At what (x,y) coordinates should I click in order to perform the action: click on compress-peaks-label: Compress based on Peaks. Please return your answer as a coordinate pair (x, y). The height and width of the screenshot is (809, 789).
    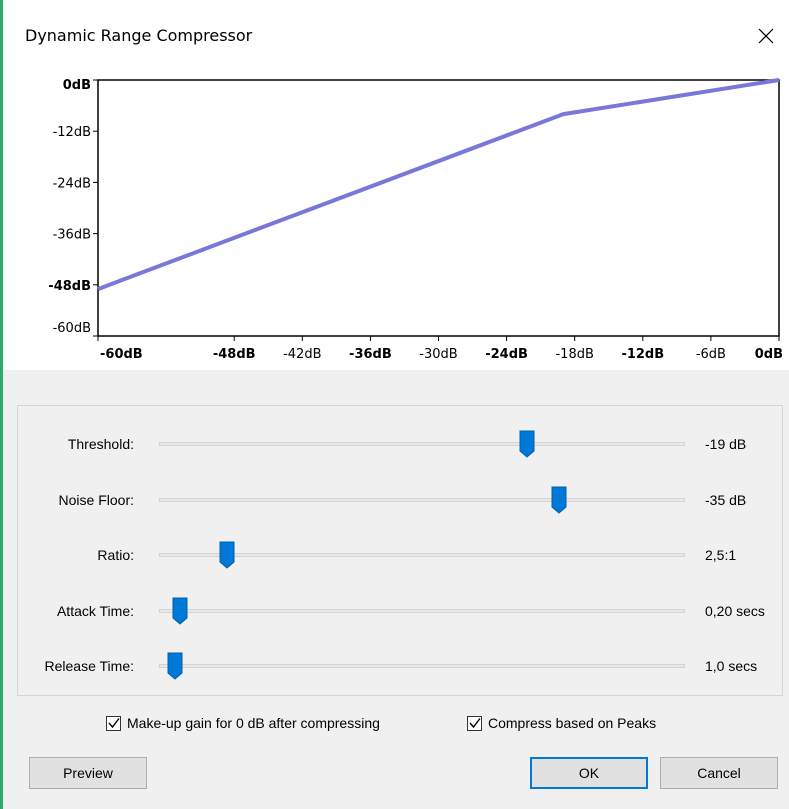
    Looking at the image, I should click on (572, 723).